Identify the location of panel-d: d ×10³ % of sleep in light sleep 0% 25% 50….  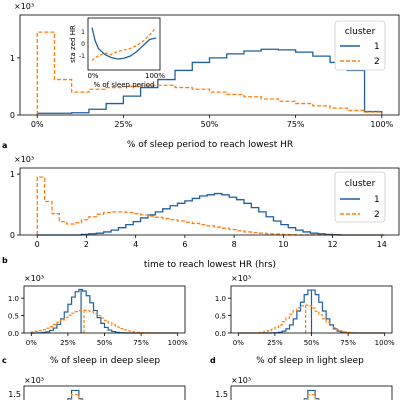
(302, 320).